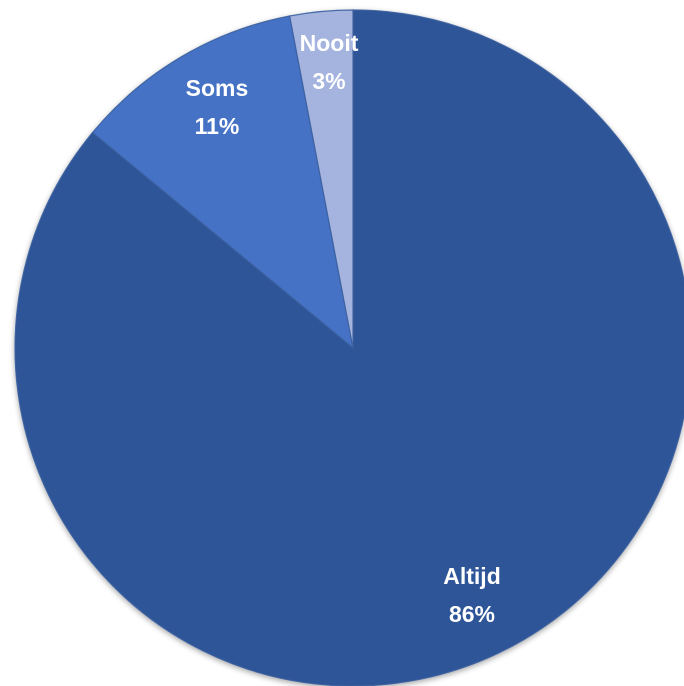 This screenshot has width=684, height=686. I want to click on data-label-category: Soms, so click(217, 88).